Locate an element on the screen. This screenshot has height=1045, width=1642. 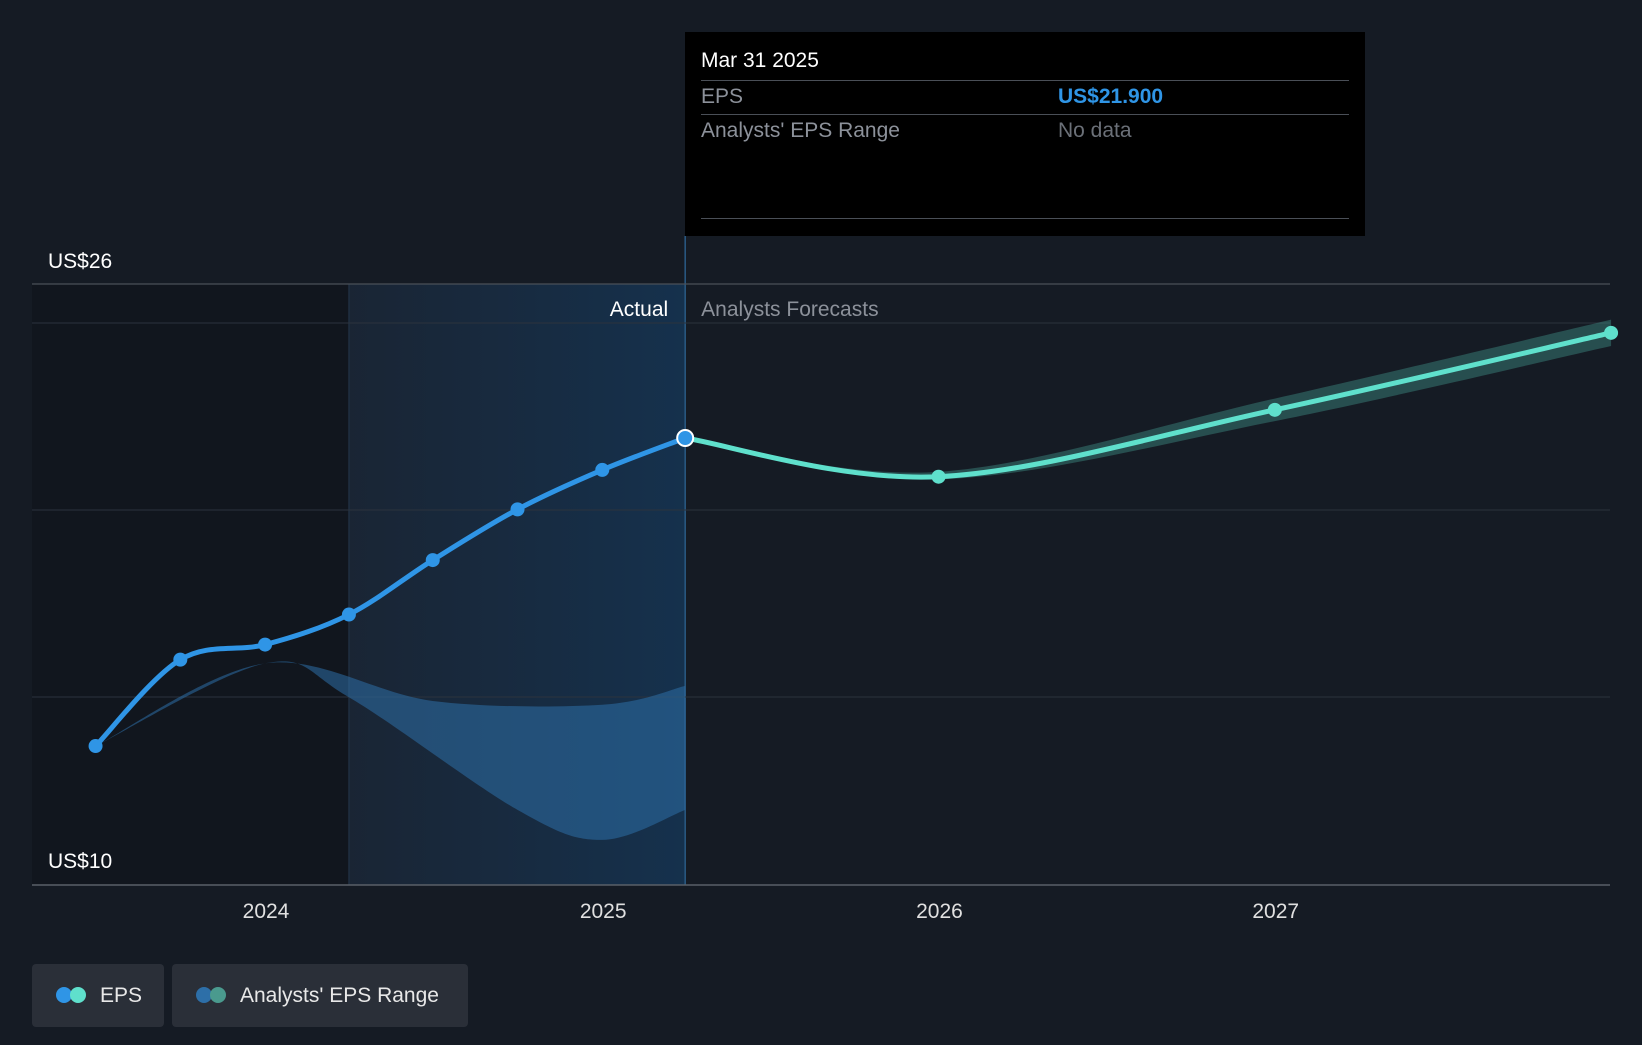
tooltip-row-range: Analysts' EPS Range No data is located at coordinates (1025, 166).